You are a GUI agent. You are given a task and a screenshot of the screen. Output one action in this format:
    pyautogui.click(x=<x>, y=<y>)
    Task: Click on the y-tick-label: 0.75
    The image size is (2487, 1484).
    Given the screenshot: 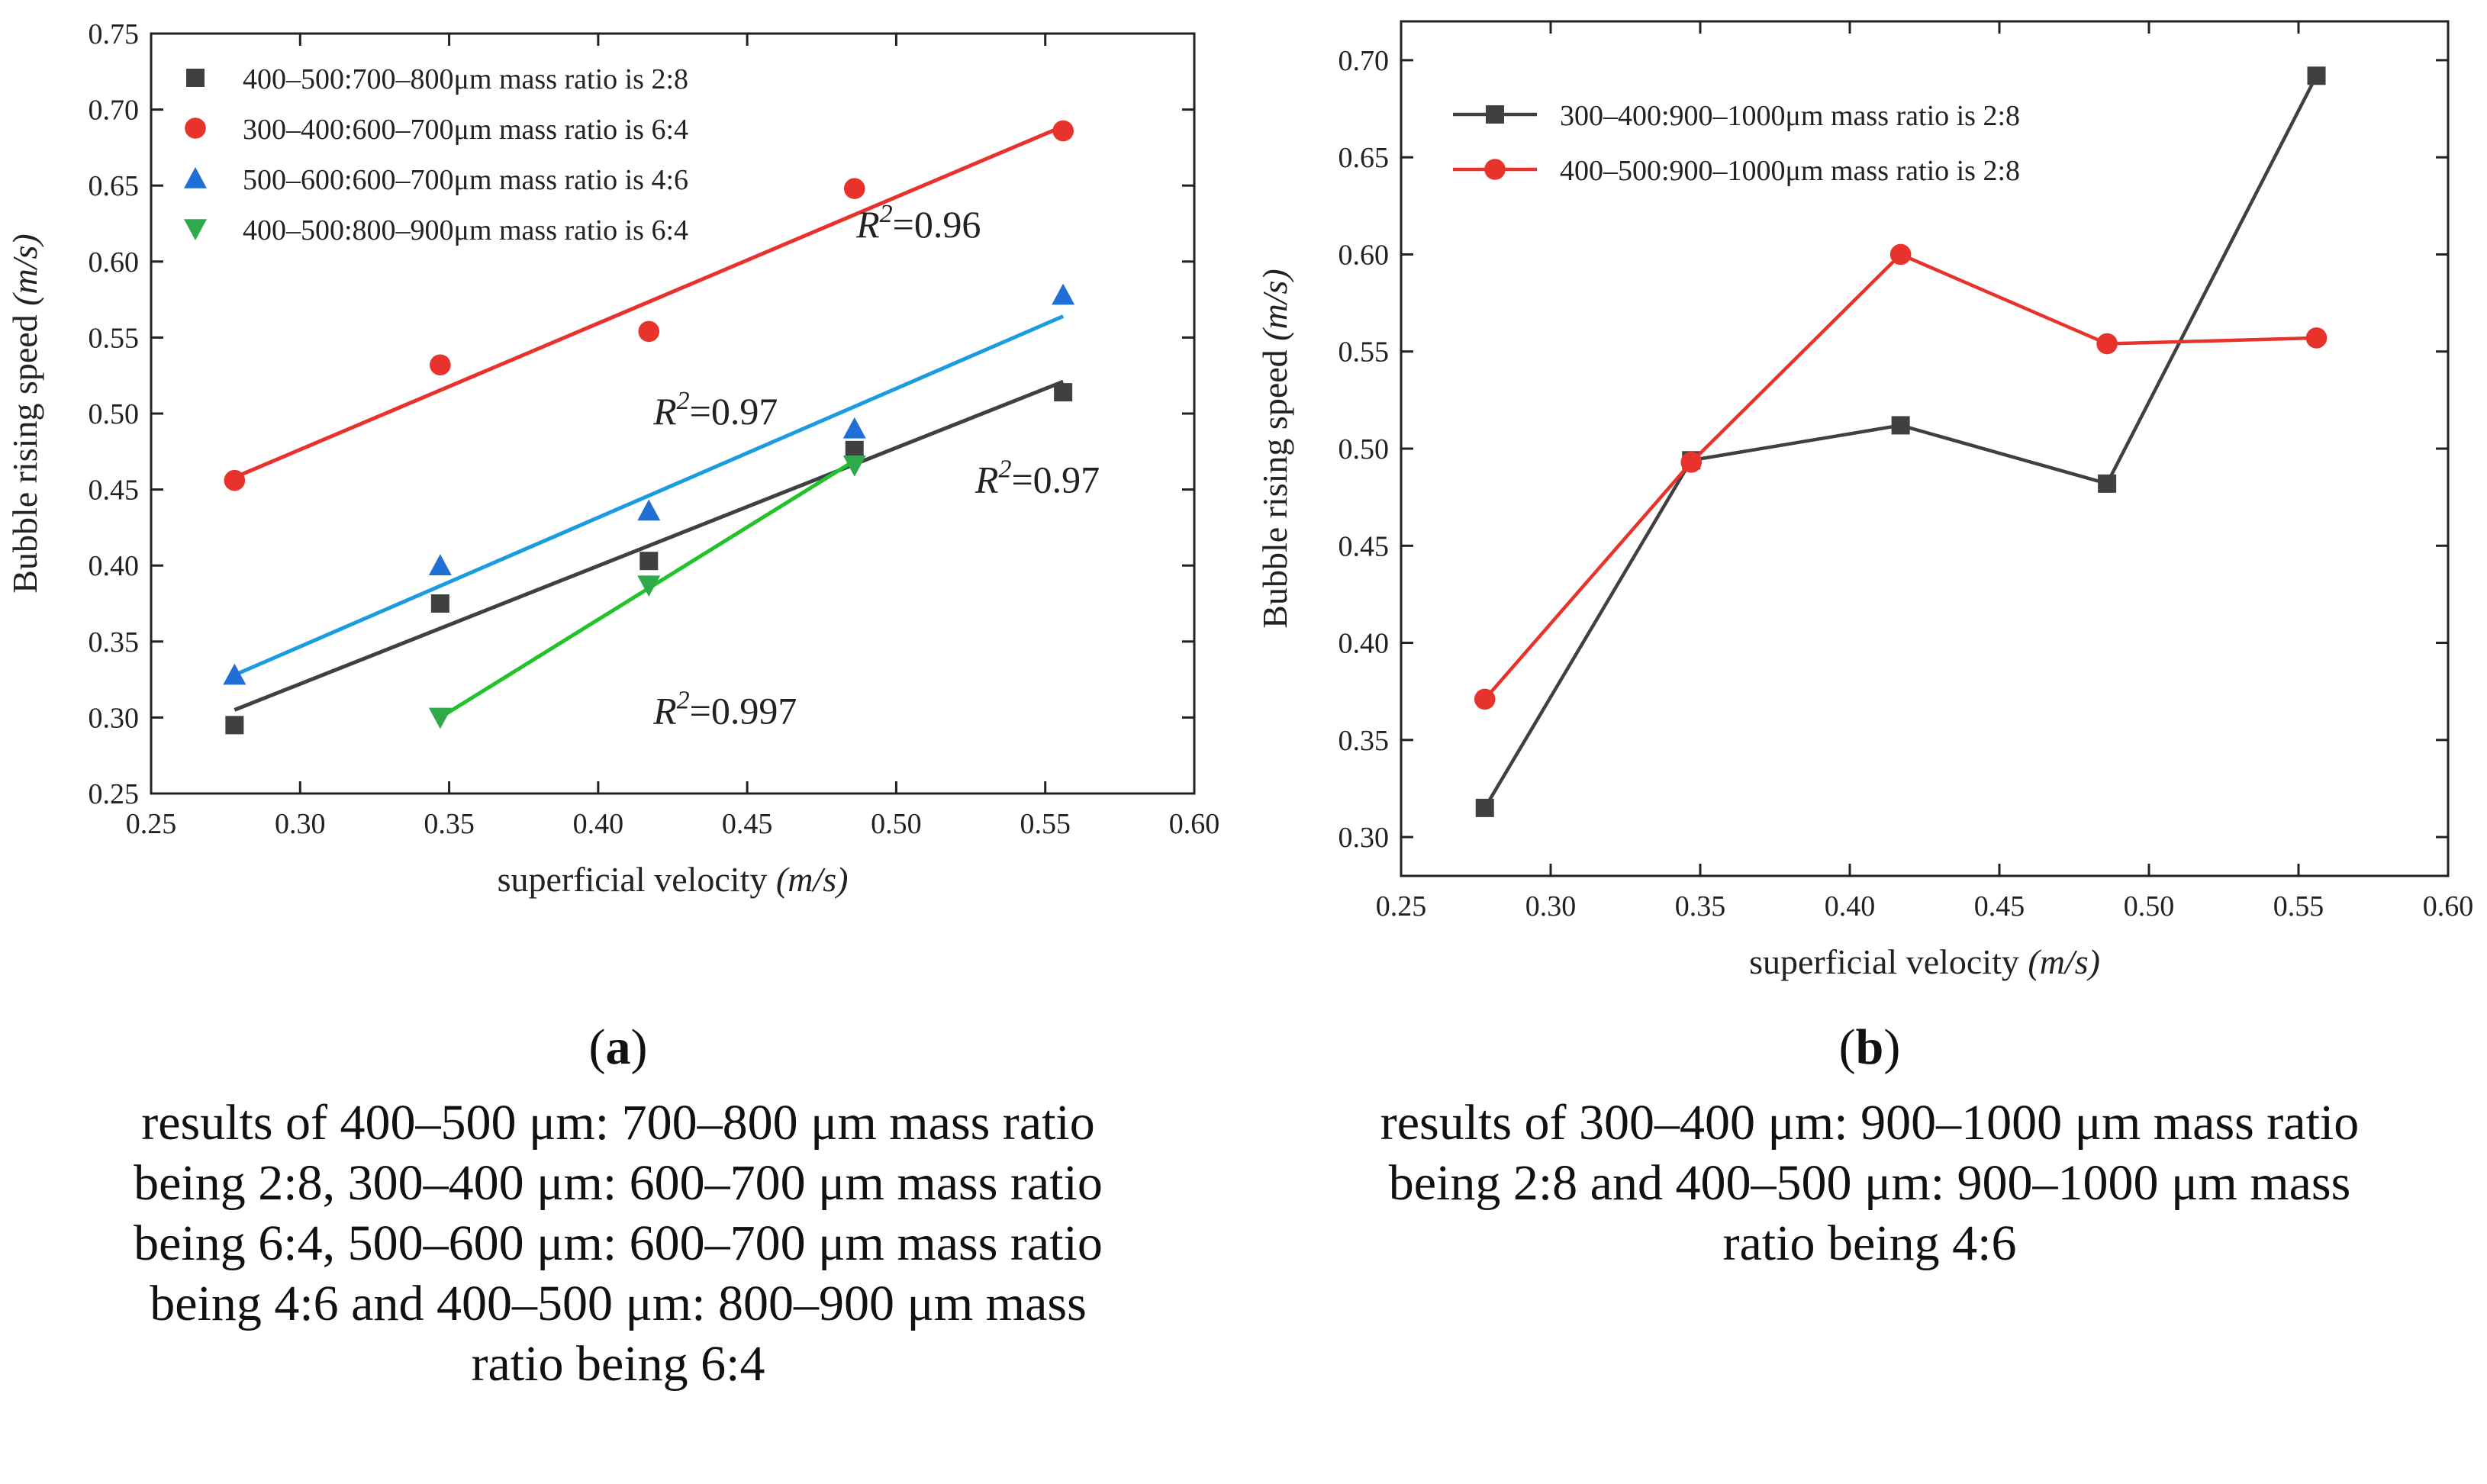 What is the action you would take?
    pyautogui.click(x=114, y=34)
    